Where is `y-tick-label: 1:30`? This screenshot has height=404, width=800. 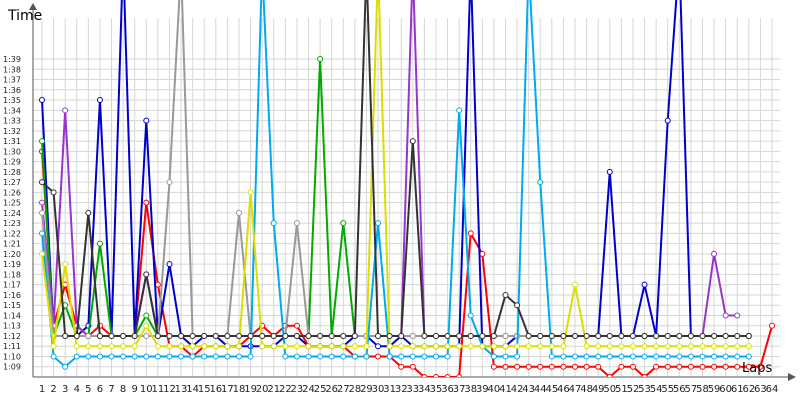 y-tick-label: 1:30 is located at coordinates (12, 151).